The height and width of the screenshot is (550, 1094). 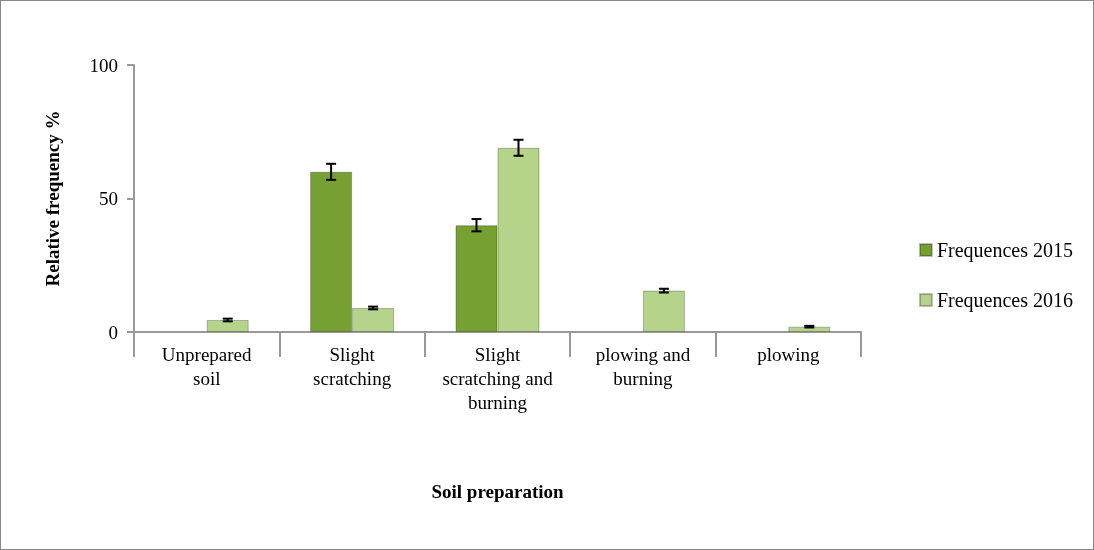 I want to click on y-tick-label: 100, so click(x=103, y=65).